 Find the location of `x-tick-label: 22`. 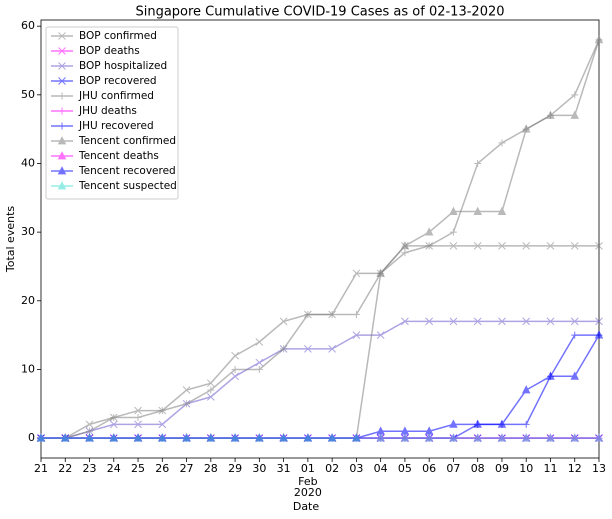

x-tick-label: 22 is located at coordinates (65, 468).